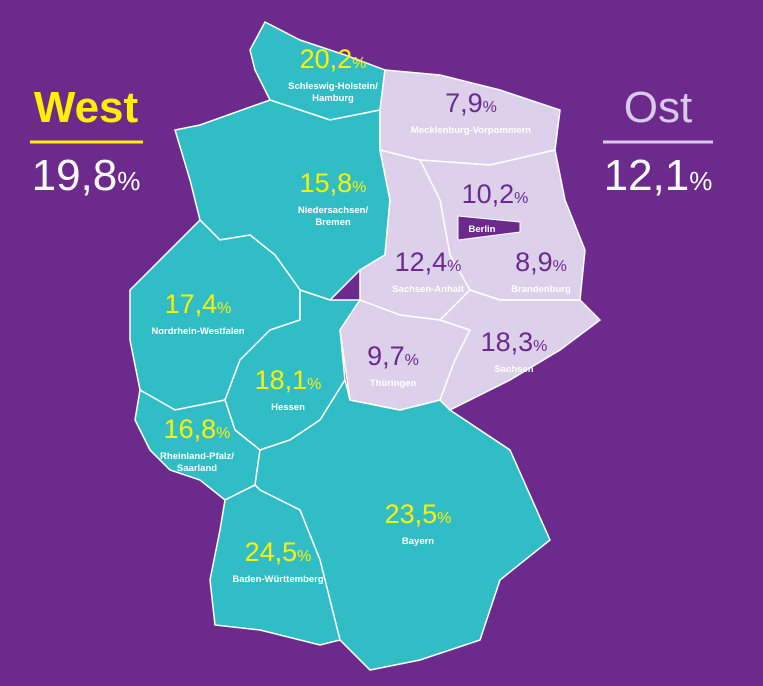 The width and height of the screenshot is (763, 686). What do you see at coordinates (281, 380) in the screenshot?
I see `value: 18,1` at bounding box center [281, 380].